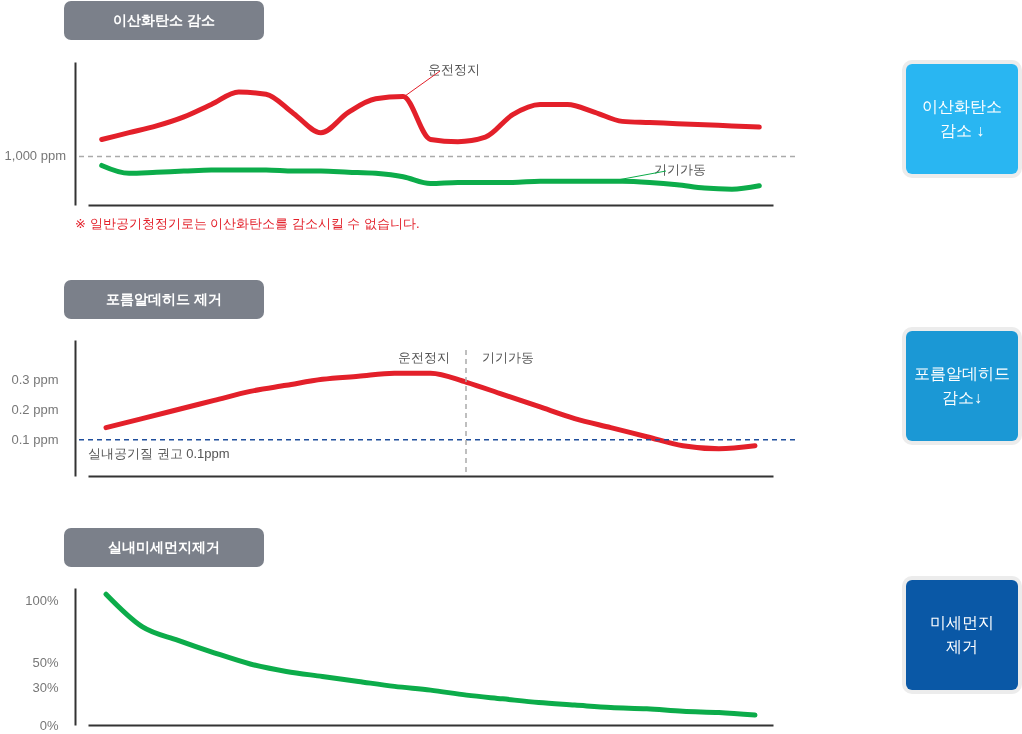  Describe the element at coordinates (962, 398) in the screenshot. I see `text: 감소↓` at that location.